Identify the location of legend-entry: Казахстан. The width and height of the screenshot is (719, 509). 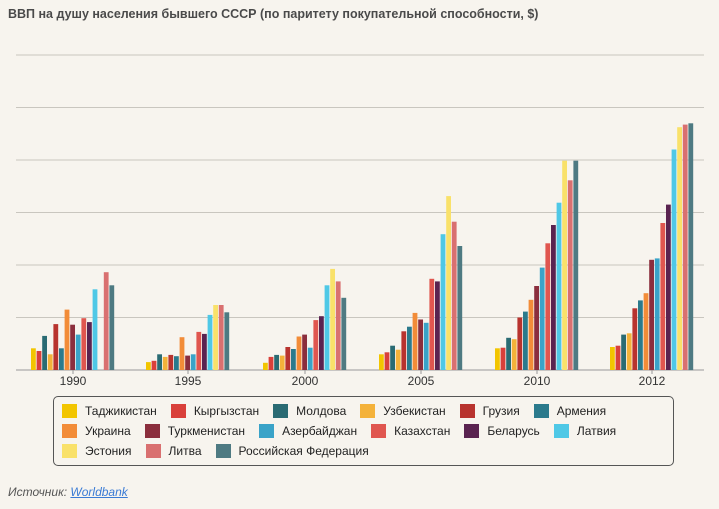
(410, 431).